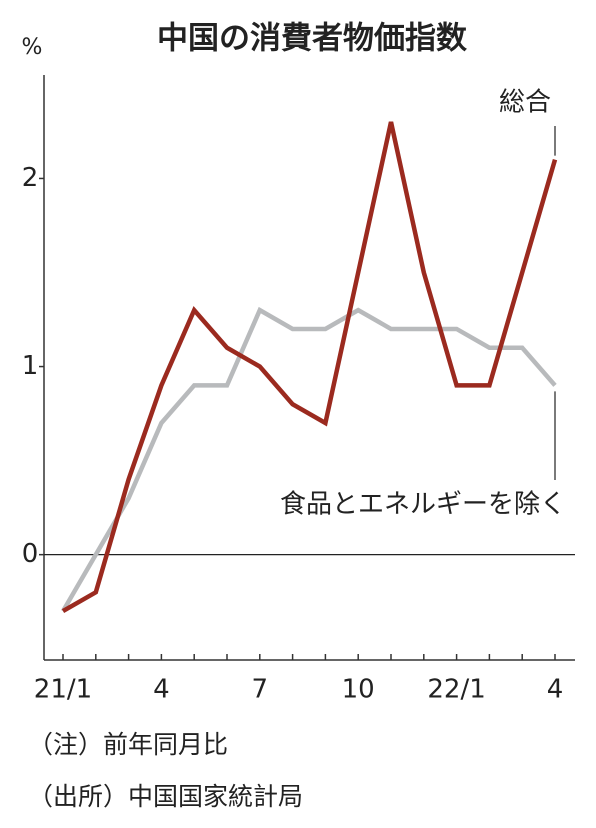  What do you see at coordinates (260, 690) in the screenshot?
I see `x-tick-label: 7` at bounding box center [260, 690].